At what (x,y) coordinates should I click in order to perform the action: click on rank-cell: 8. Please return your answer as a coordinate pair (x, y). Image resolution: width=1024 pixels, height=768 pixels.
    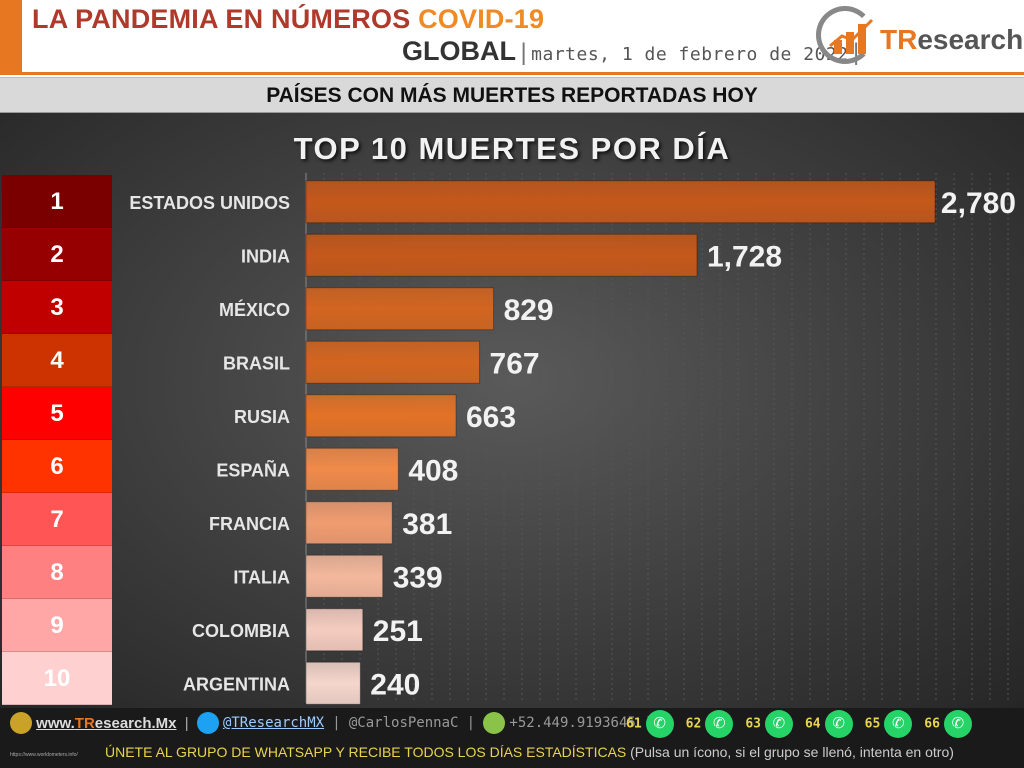
    Looking at the image, I should click on (57, 572).